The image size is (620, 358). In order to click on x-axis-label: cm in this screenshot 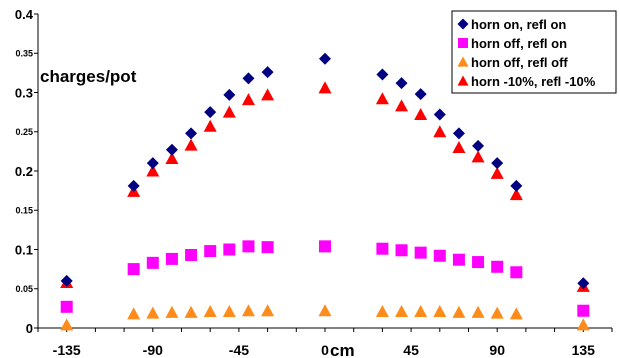, I will do `click(342, 349)`.